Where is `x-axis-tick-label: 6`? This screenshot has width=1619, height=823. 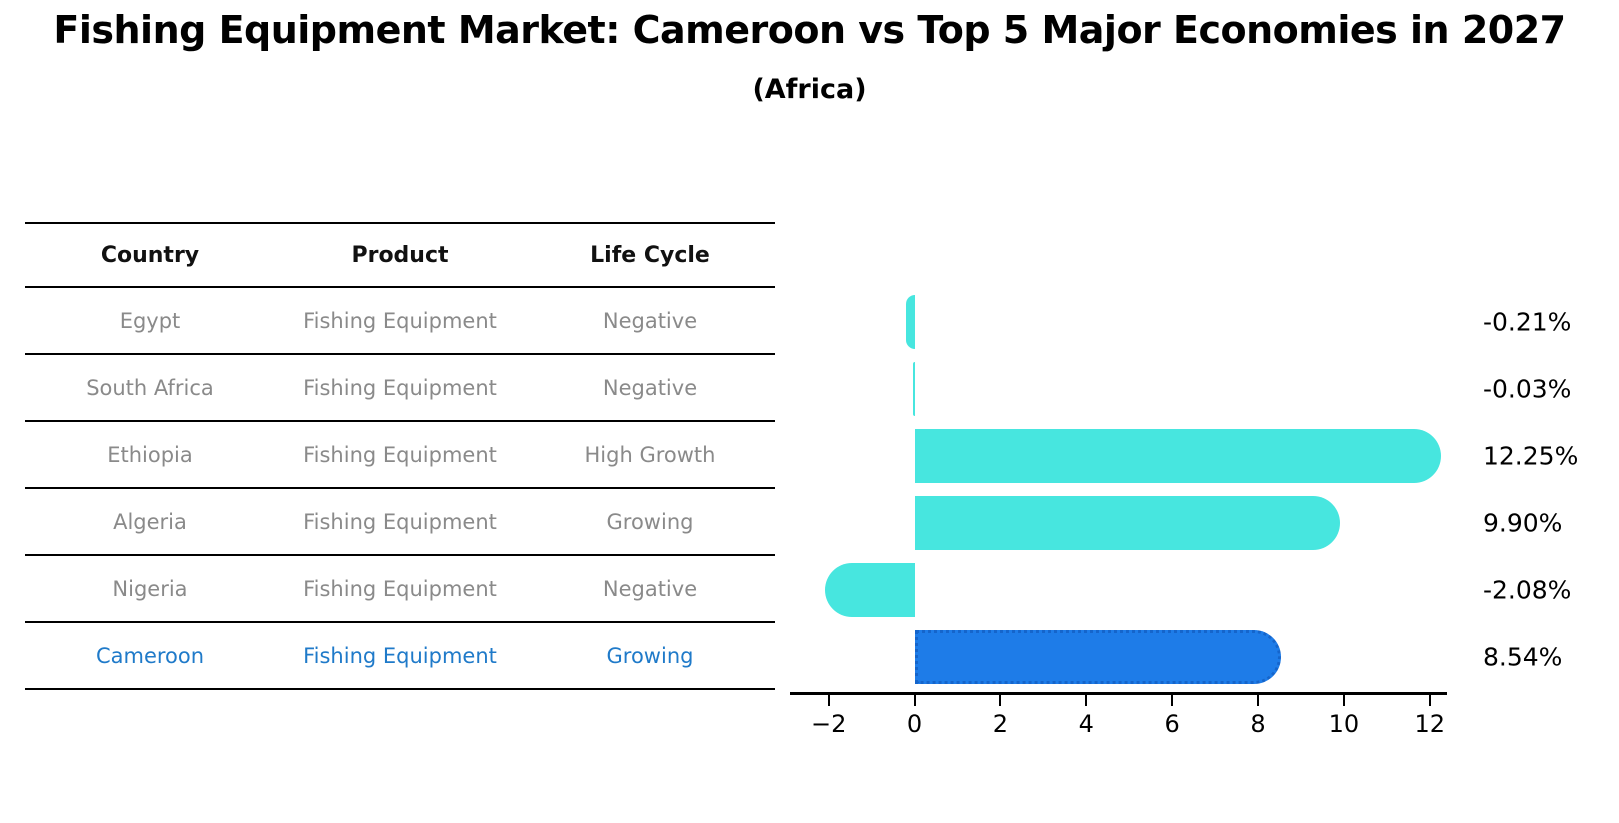
x-axis-tick-label: 6 is located at coordinates (1172, 724).